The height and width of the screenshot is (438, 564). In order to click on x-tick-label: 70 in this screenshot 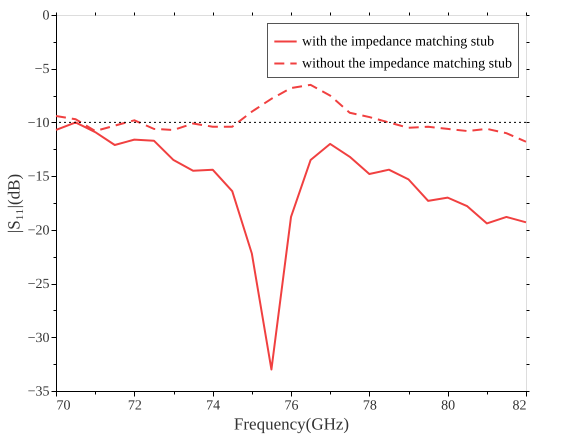, I will do `click(63, 406)`.